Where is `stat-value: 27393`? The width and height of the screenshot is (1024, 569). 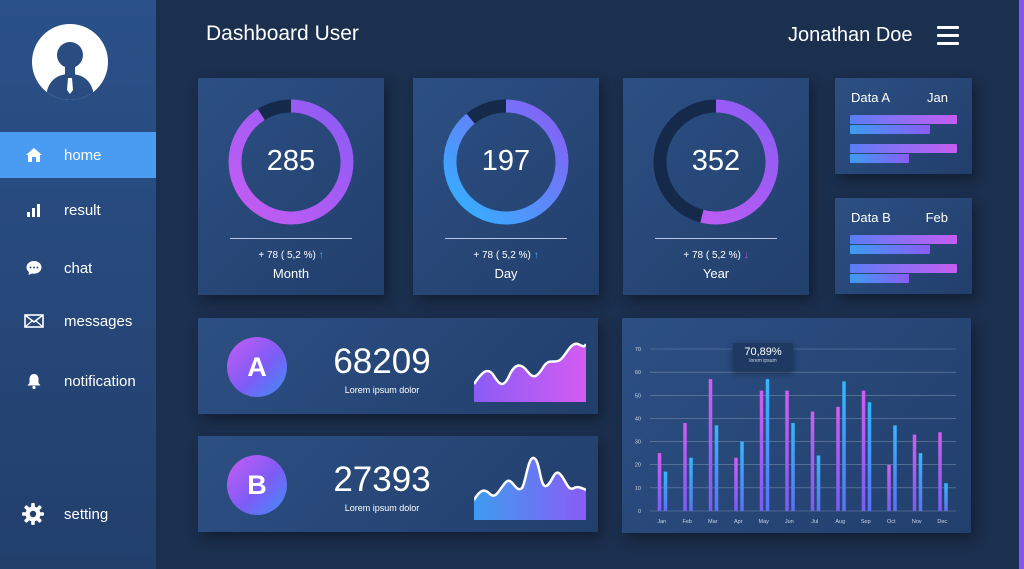 stat-value: 27393 is located at coordinates (382, 479).